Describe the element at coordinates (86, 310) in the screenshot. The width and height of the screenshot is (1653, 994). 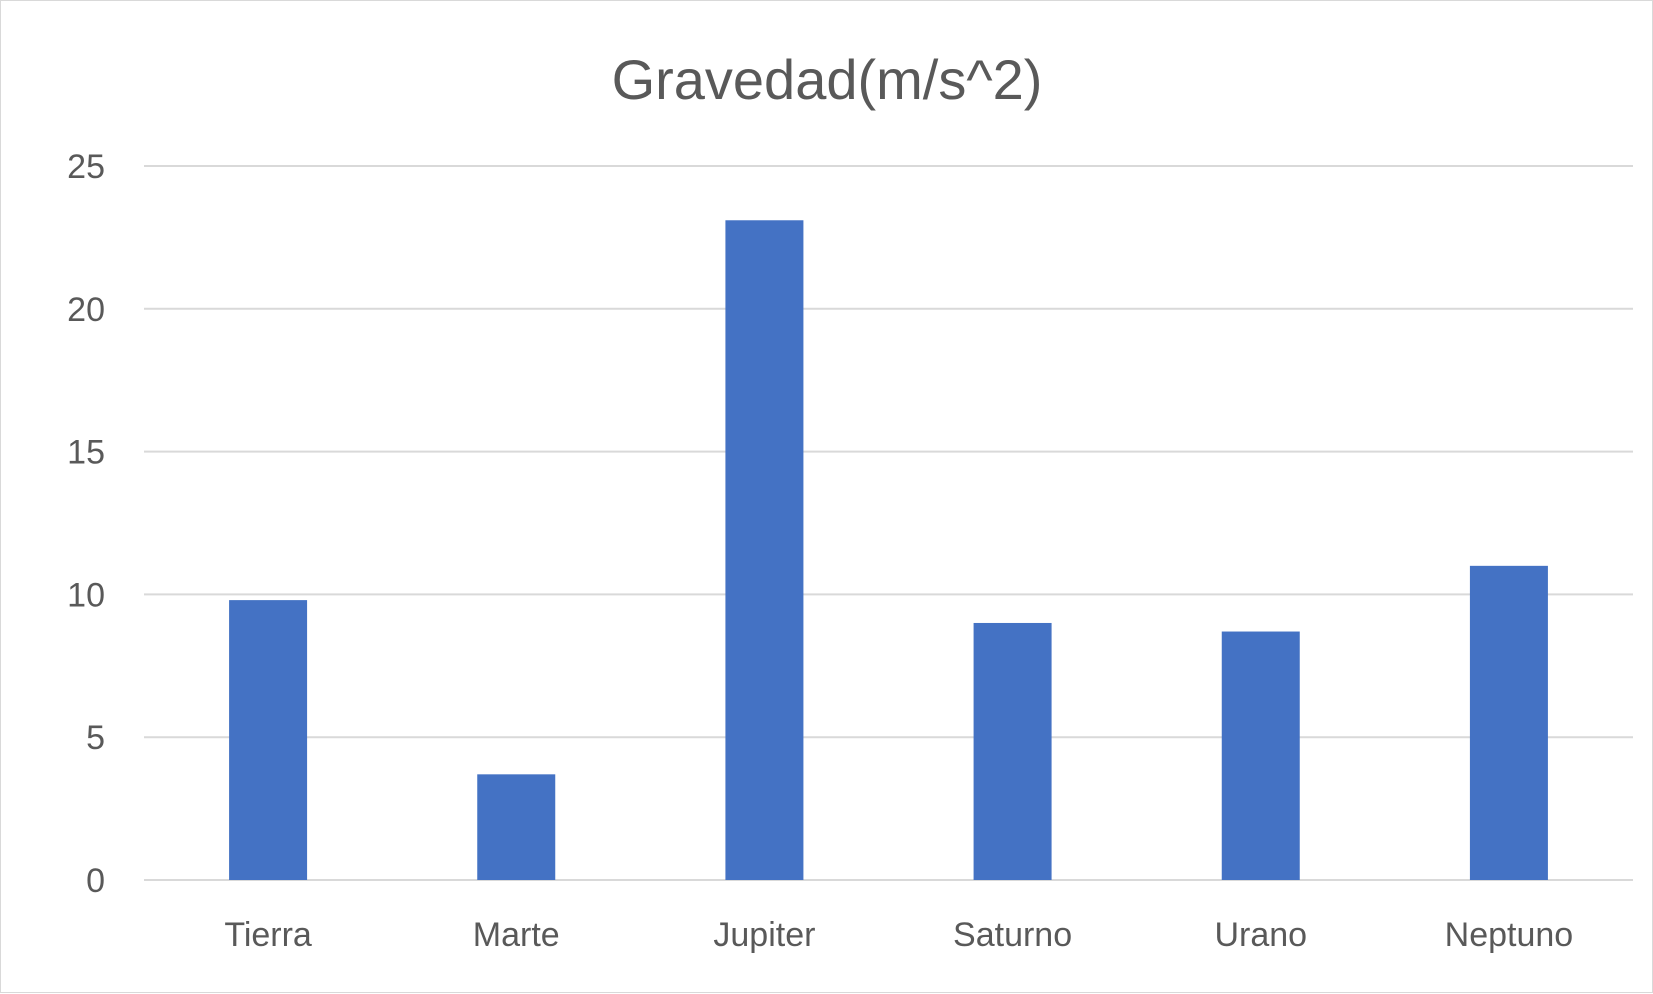
I see `y-tick-label: 20` at that location.